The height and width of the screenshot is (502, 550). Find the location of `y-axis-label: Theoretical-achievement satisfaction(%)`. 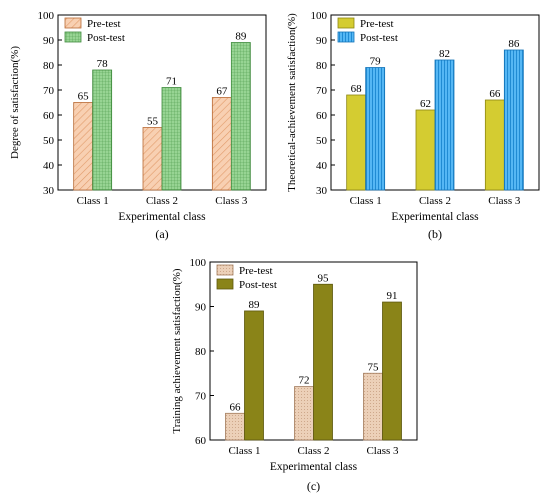

y-axis-label: Theoretical-achievement satisfaction(%) is located at coordinates (292, 102).